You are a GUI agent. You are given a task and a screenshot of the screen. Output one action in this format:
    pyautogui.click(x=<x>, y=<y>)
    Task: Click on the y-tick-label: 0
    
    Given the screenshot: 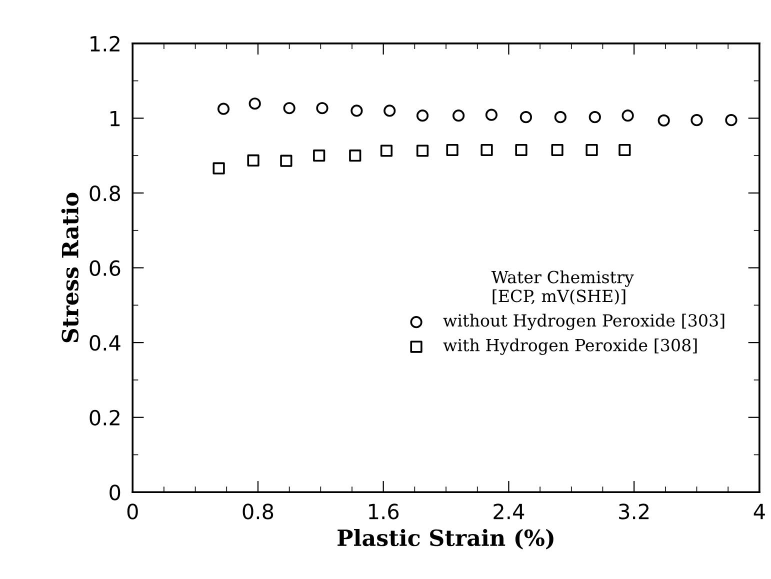 What is the action you would take?
    pyautogui.click(x=115, y=492)
    